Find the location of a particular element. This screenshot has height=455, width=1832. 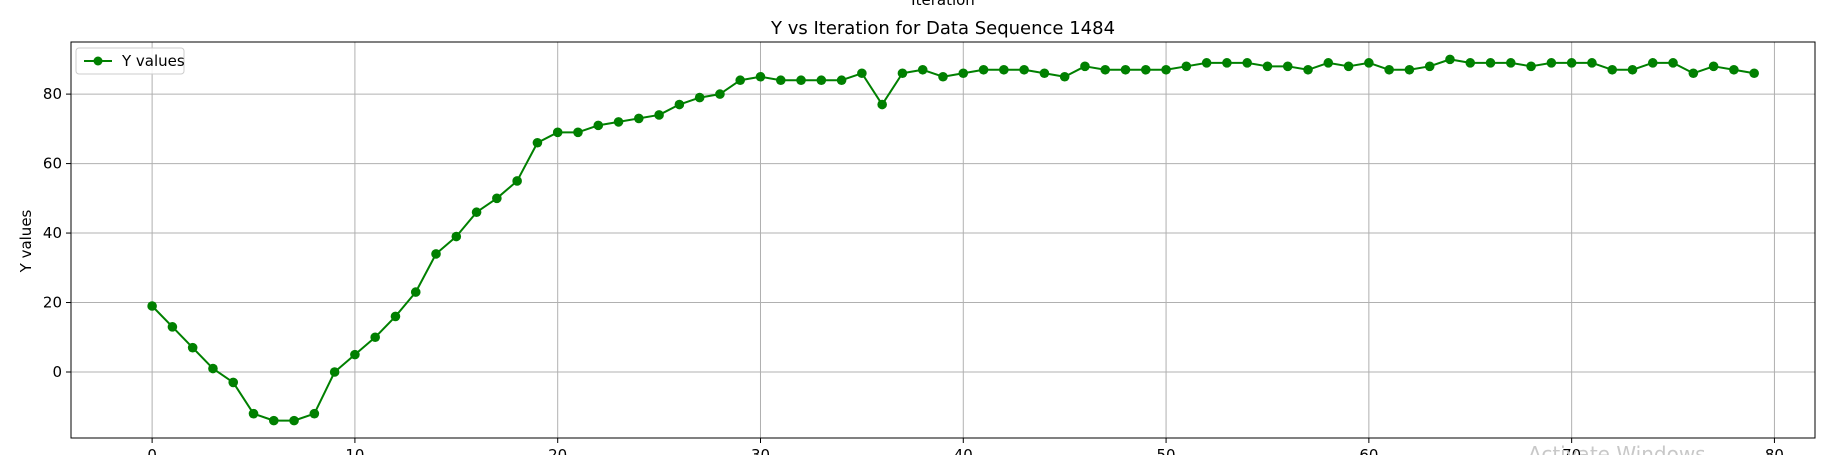

x-tick-label: 60 is located at coordinates (1368, 450).